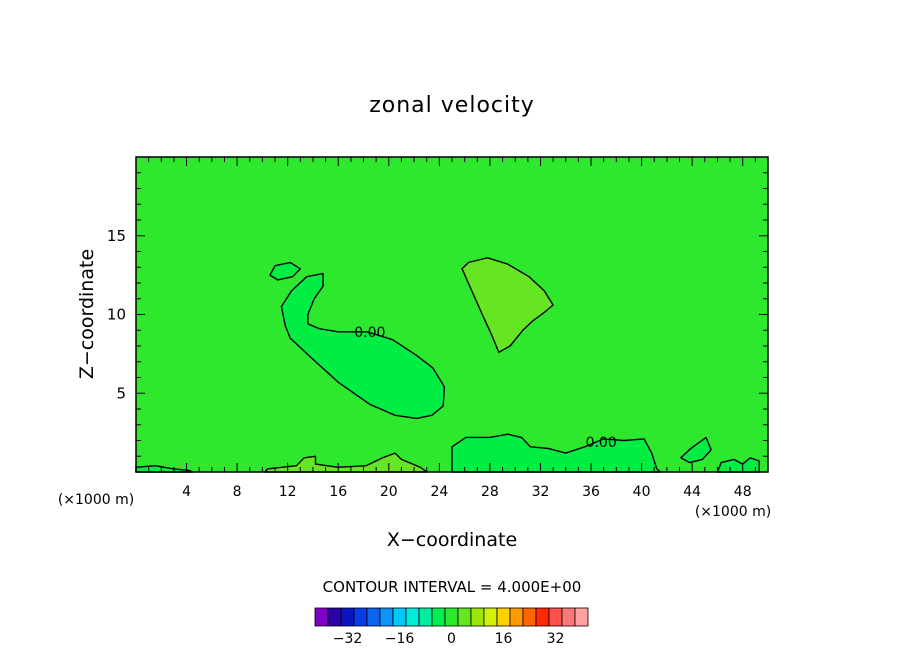 The height and width of the screenshot is (654, 904). I want to click on chart-title: zonal velocity, so click(452, 105).